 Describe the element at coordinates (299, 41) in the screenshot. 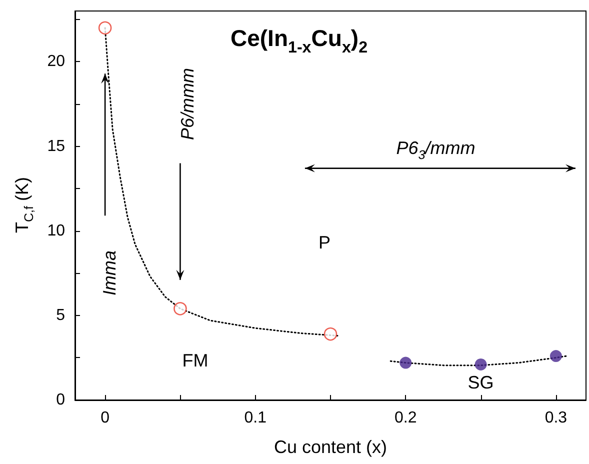

I see `text: Ce(In$_{1-x}$Cu$_{x}$)$_{2}$` at that location.